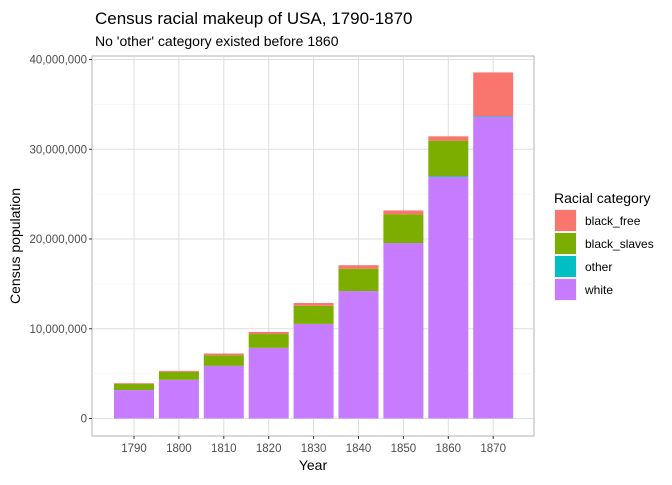  What do you see at coordinates (565, 243) in the screenshot?
I see `legend-swatch-black_slaves` at bounding box center [565, 243].